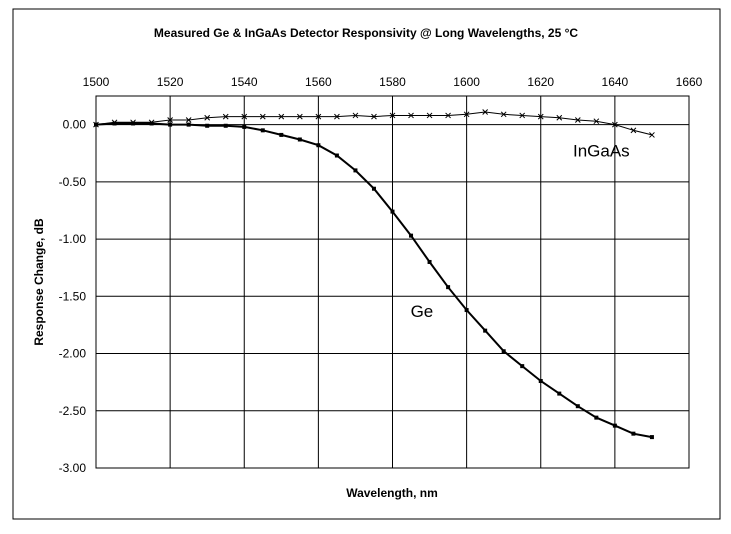  Describe the element at coordinates (244, 82) in the screenshot. I see `x-tick-label: 1540` at that location.